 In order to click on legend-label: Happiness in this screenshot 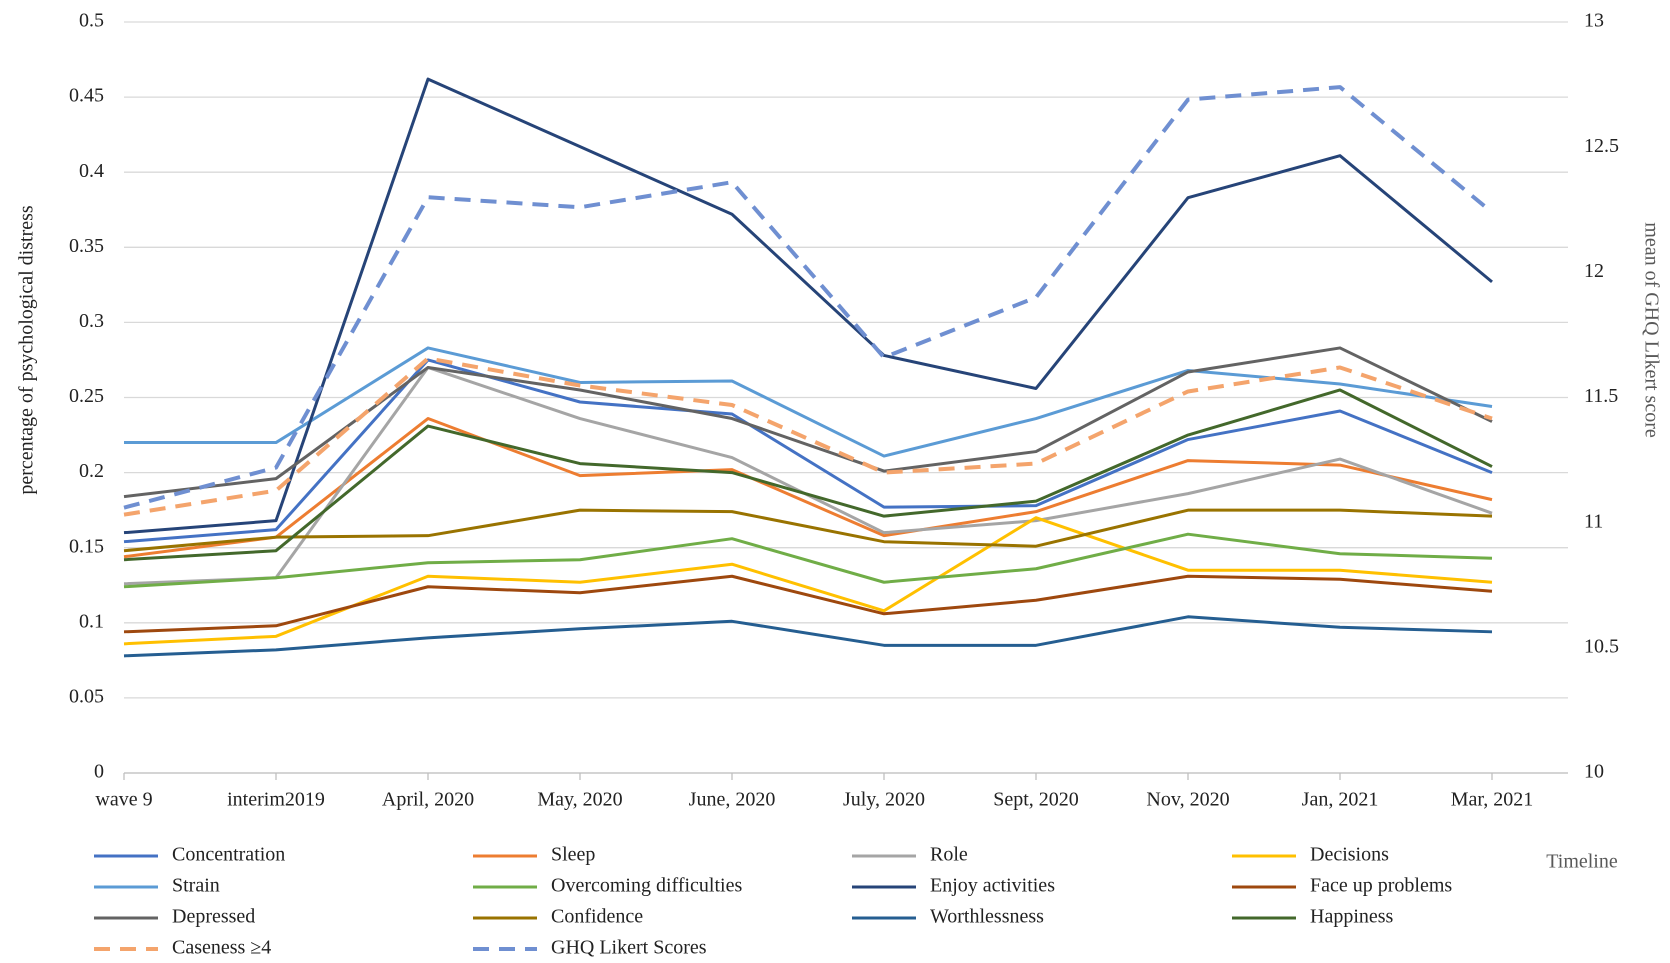, I will do `click(1352, 917)`.